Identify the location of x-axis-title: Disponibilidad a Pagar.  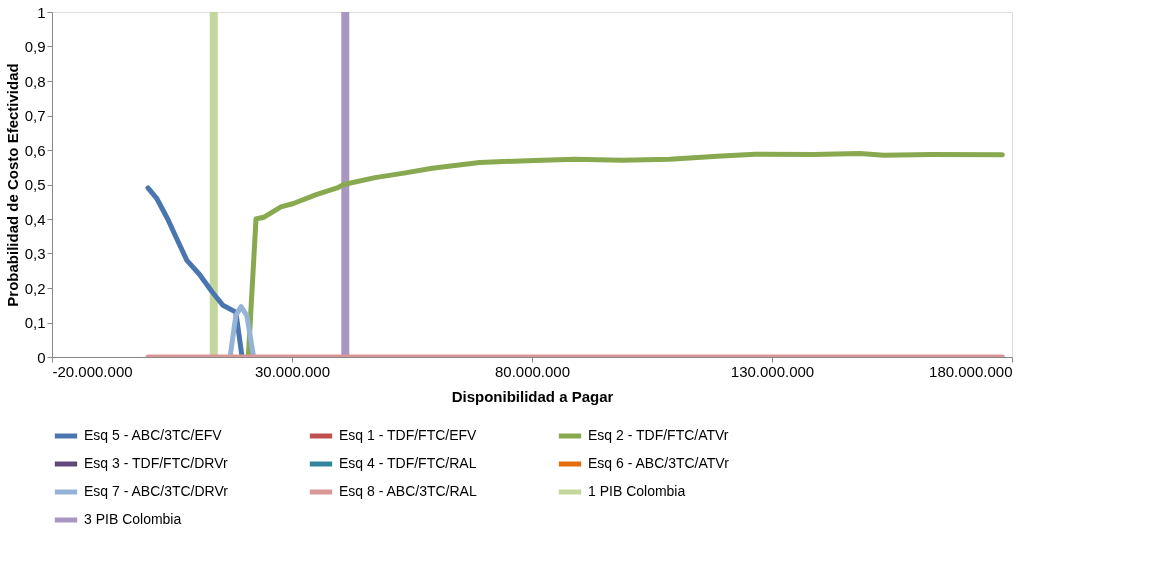
(532, 396).